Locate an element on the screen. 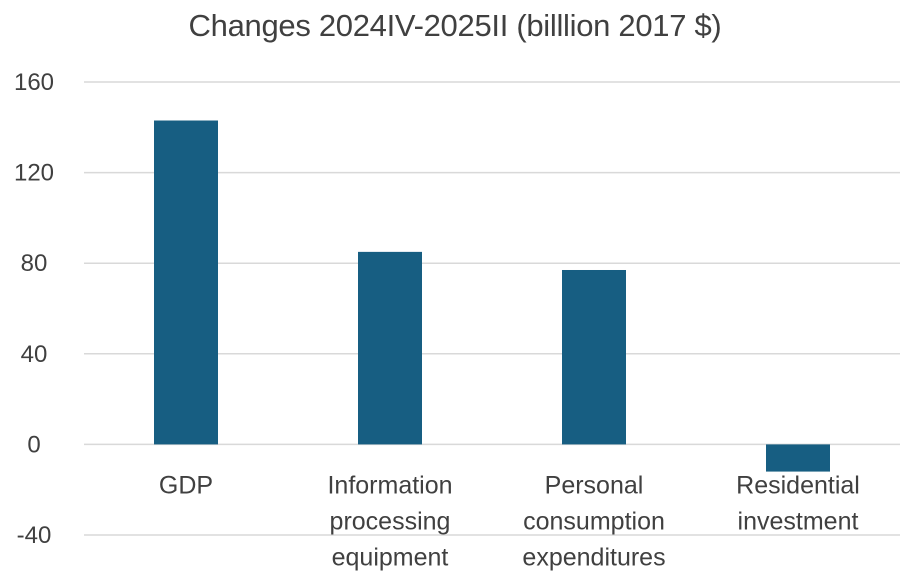 The width and height of the screenshot is (910, 578). y-tick-label: 0 is located at coordinates (33, 444).